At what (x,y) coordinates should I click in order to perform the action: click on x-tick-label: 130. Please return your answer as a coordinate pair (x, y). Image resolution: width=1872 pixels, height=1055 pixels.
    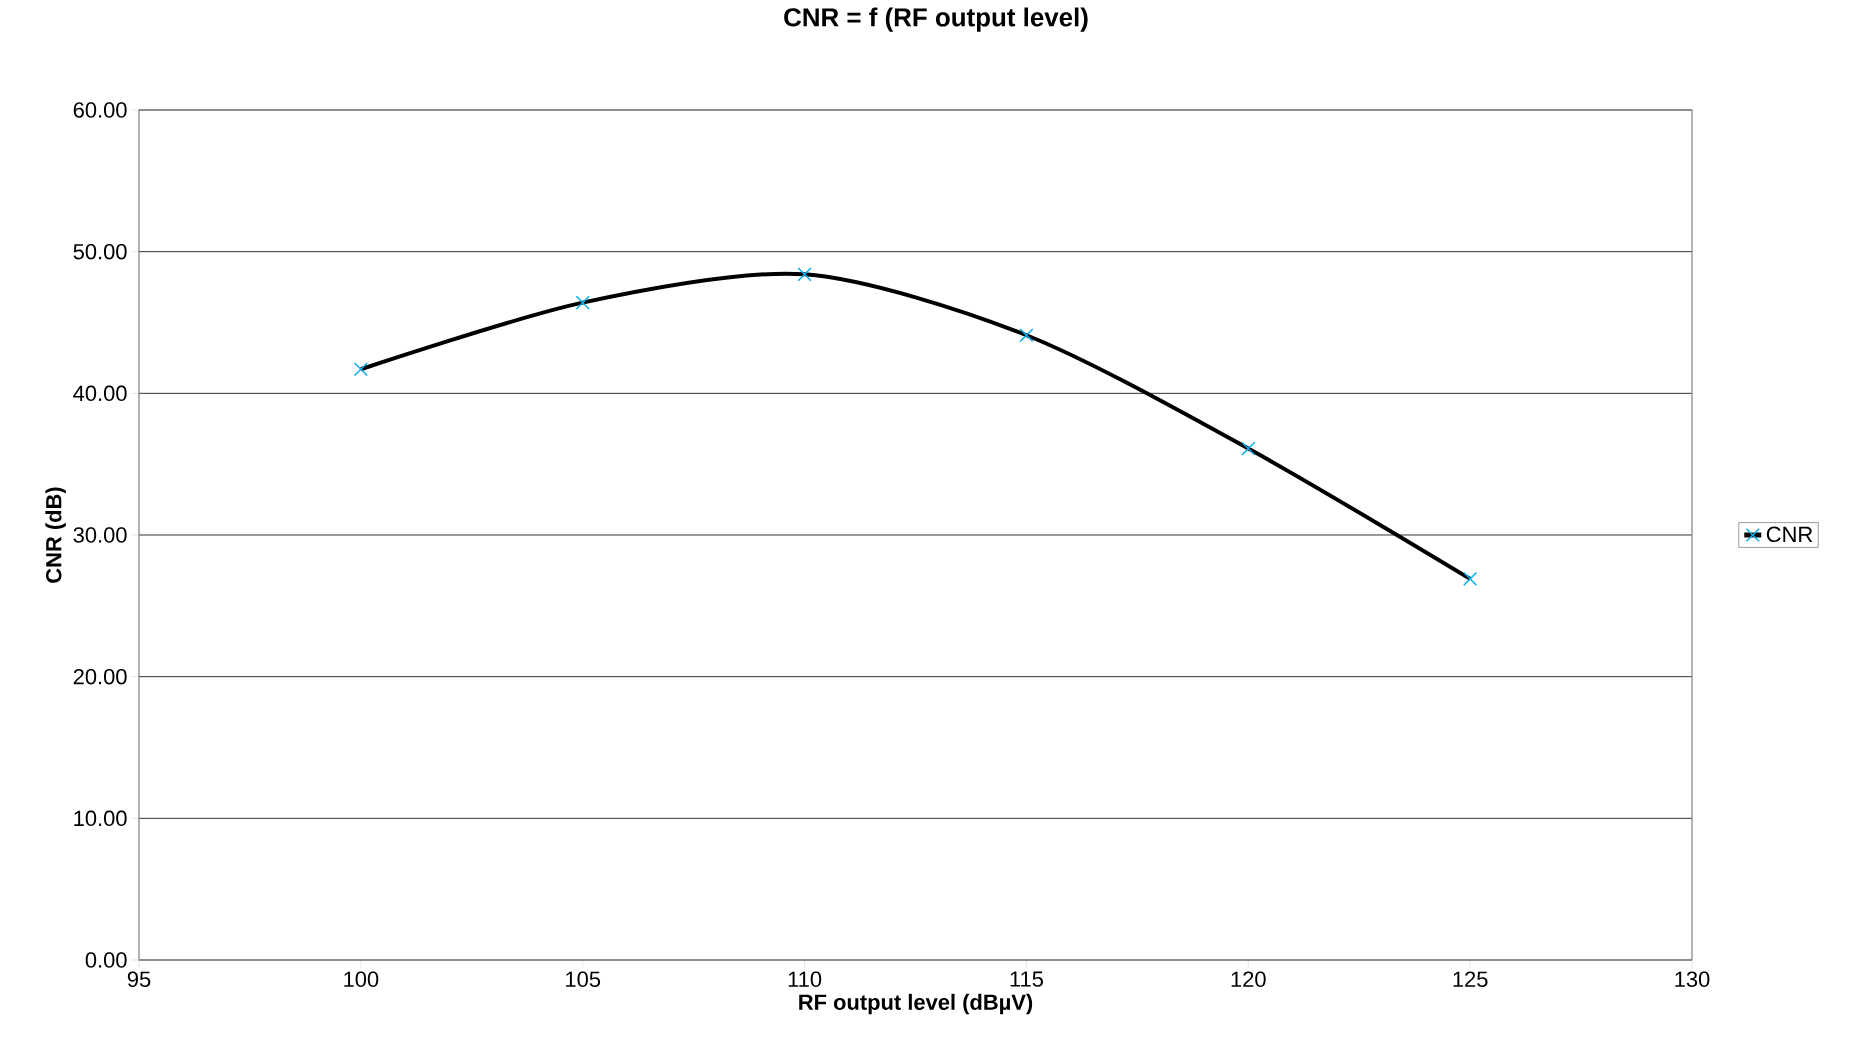
    Looking at the image, I should click on (1692, 979).